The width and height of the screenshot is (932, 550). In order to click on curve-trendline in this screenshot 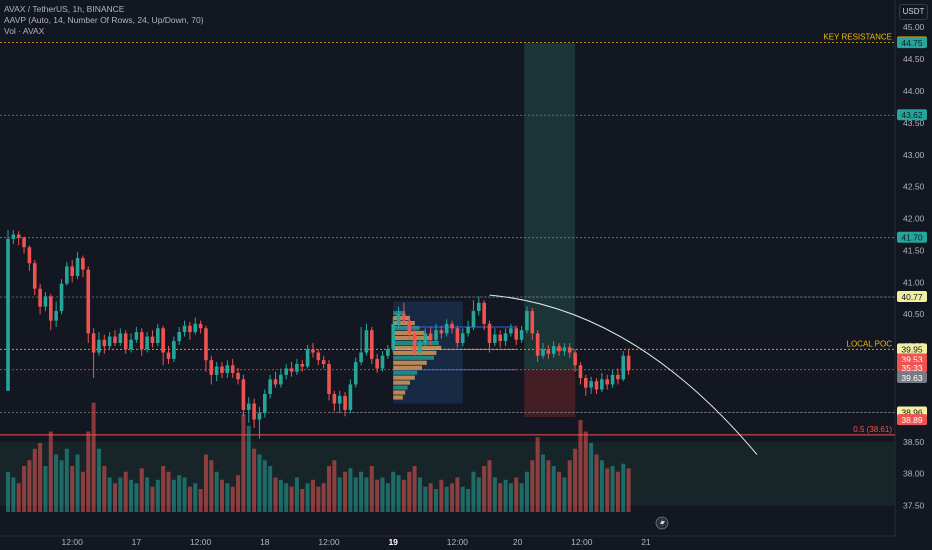, I will do `click(623, 374)`.